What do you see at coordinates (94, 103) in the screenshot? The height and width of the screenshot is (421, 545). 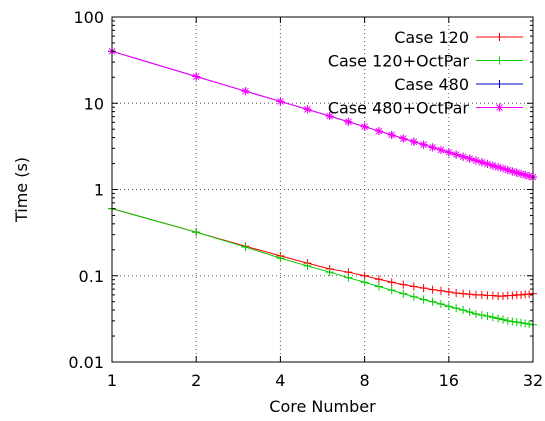 I see `y-tick-label: 10` at bounding box center [94, 103].